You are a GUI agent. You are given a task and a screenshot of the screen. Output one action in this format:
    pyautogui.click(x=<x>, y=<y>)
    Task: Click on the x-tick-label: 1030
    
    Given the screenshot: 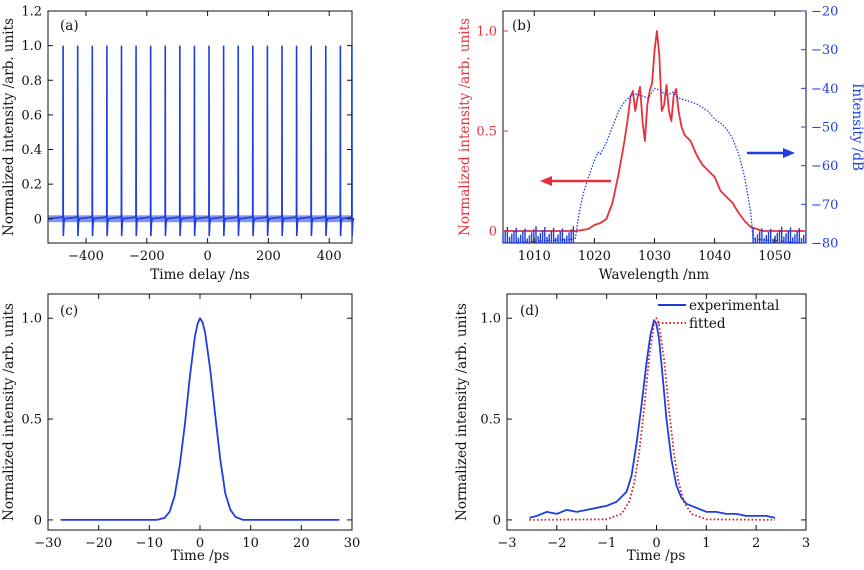 What is the action you would take?
    pyautogui.click(x=654, y=256)
    